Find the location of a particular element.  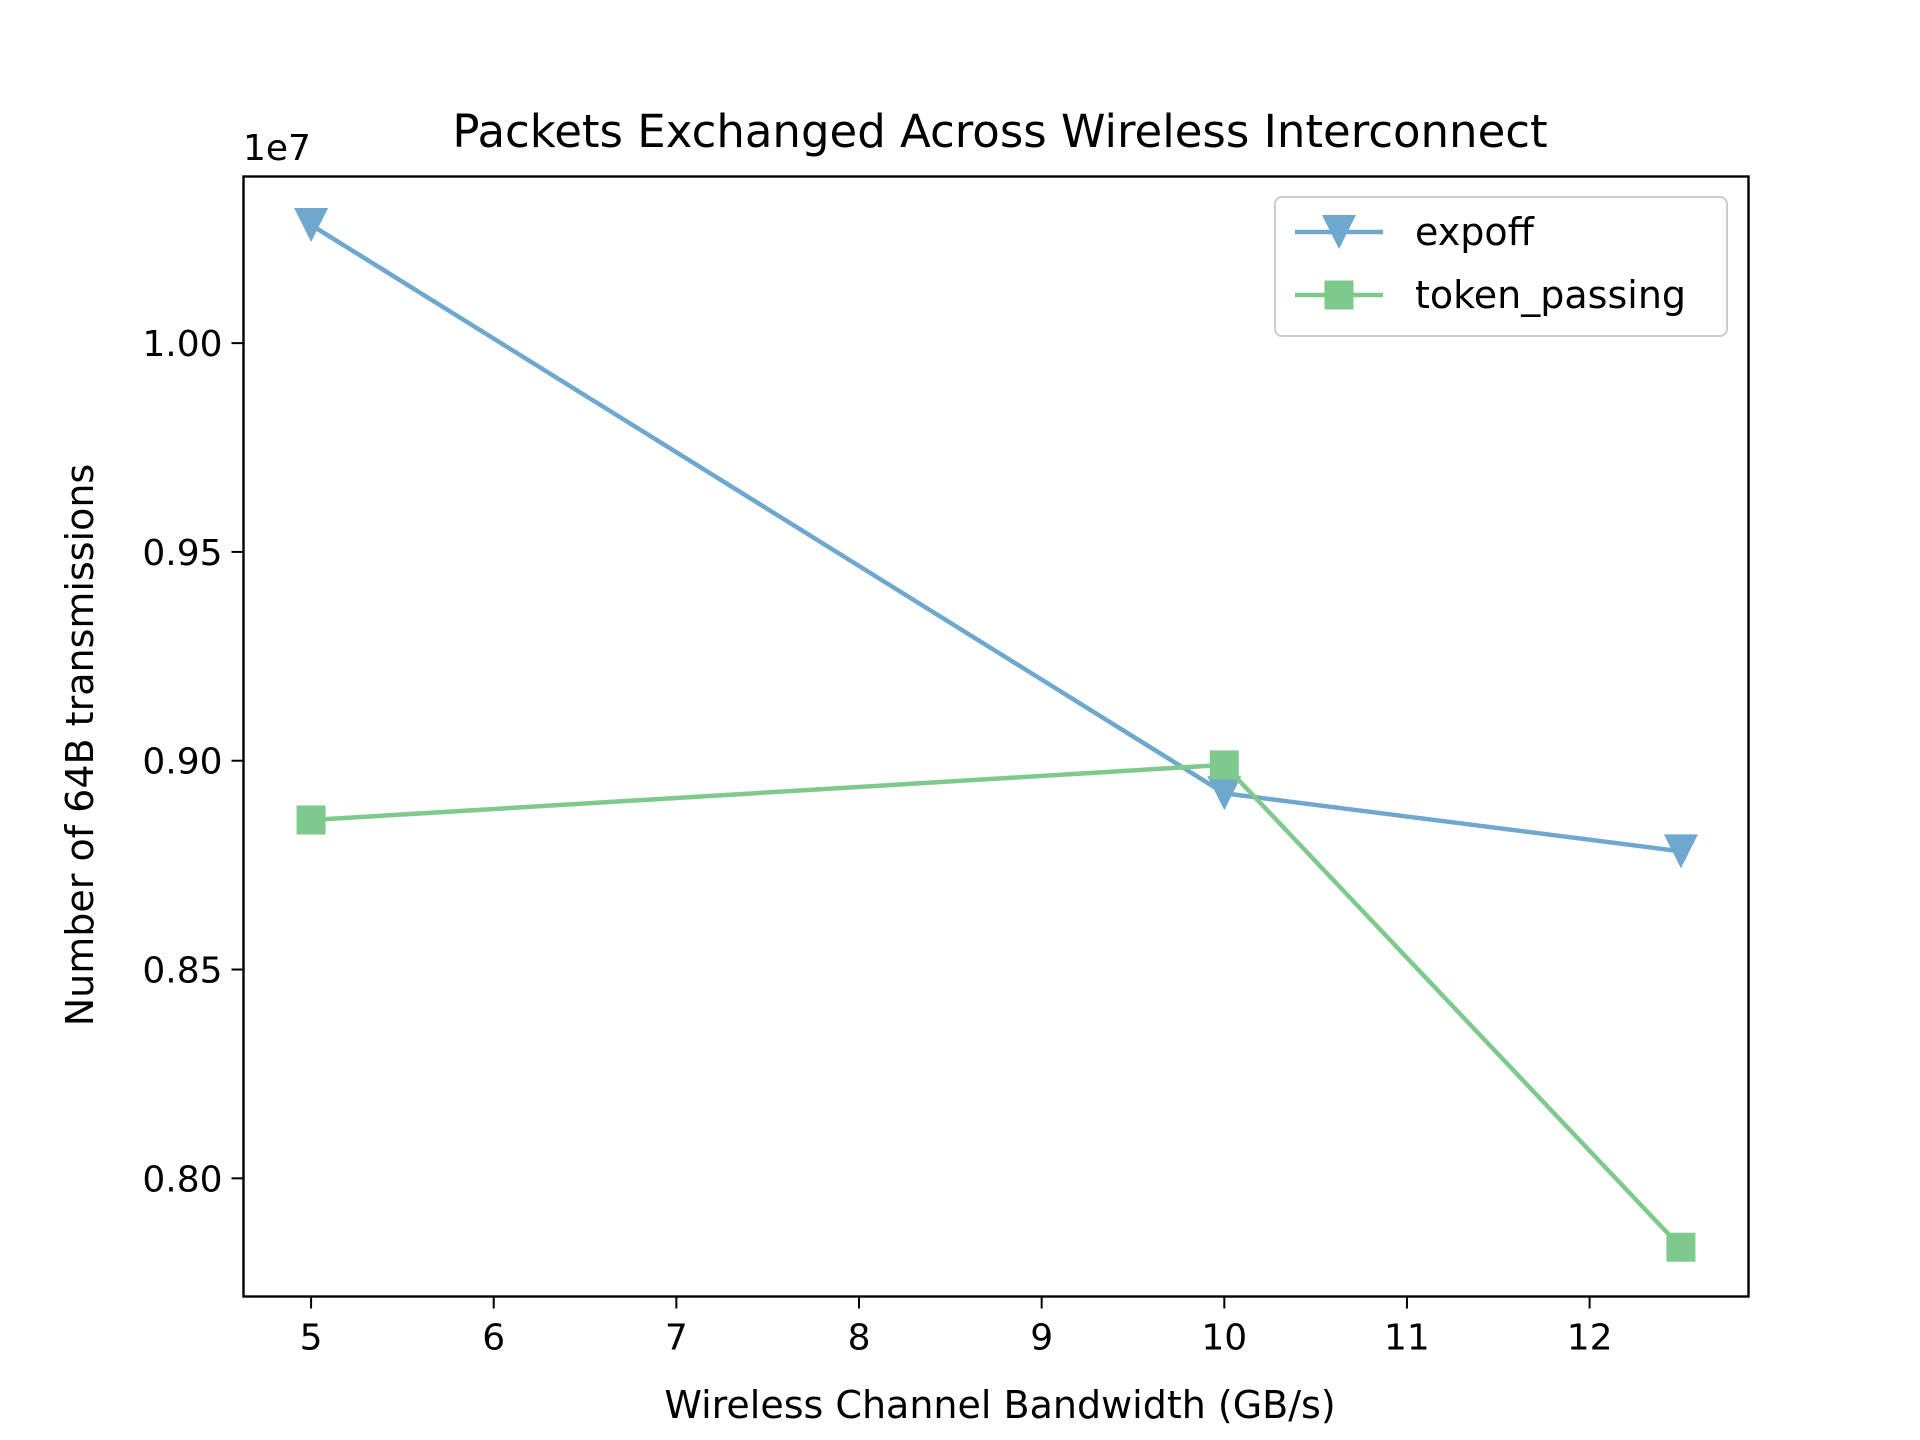

y-tick-label: 1.00 is located at coordinates (182, 344).